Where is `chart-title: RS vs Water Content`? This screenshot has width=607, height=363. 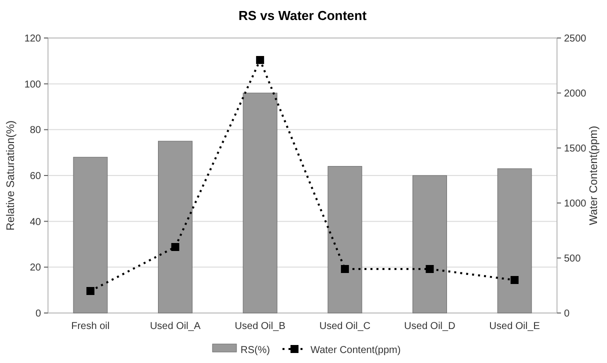
chart-title: RS vs Water Content is located at coordinates (303, 15).